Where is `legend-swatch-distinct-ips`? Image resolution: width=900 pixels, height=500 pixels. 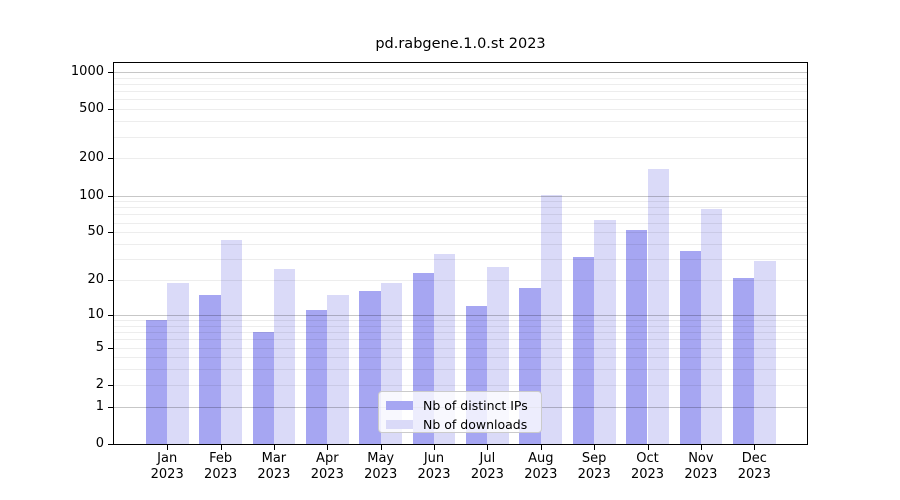 legend-swatch-distinct-ips is located at coordinates (399, 405).